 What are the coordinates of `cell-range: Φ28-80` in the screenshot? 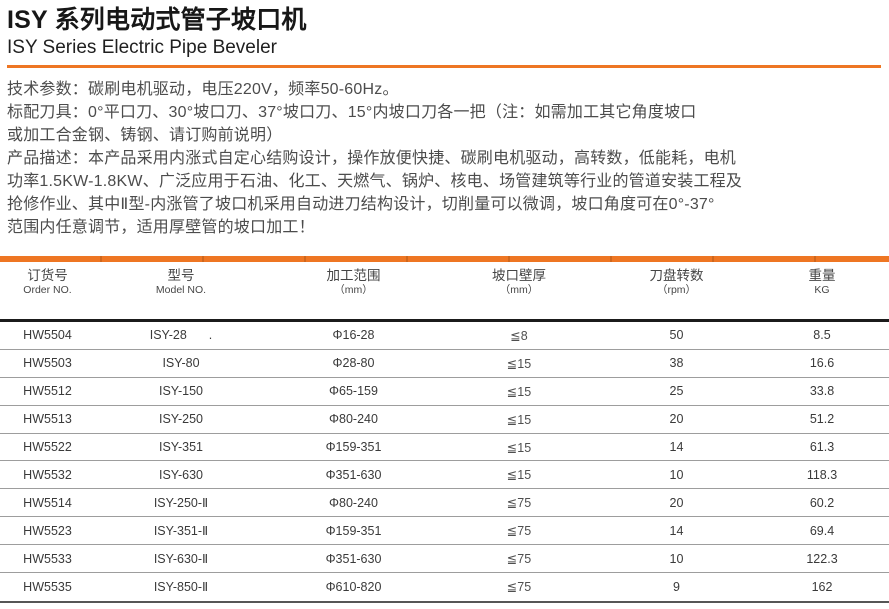 It's located at (353, 363).